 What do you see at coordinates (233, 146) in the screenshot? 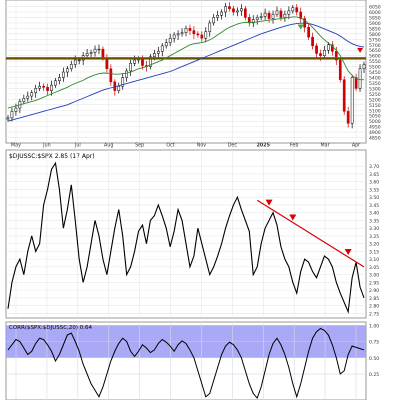
I see `month-tick-label: Dec` at bounding box center [233, 146].